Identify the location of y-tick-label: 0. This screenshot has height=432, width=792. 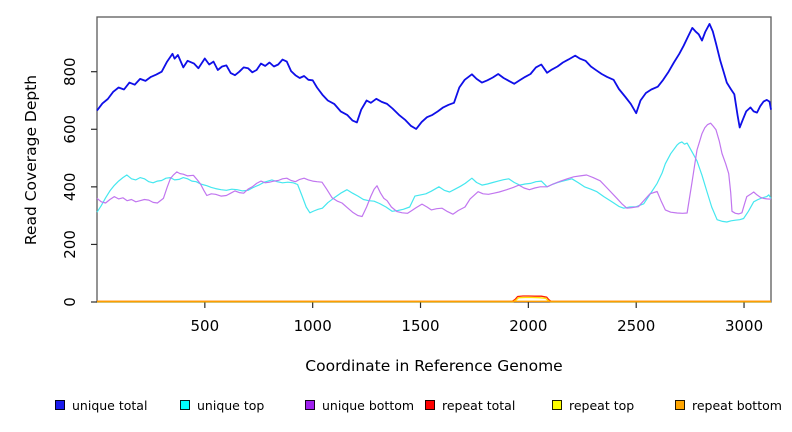
(70, 302).